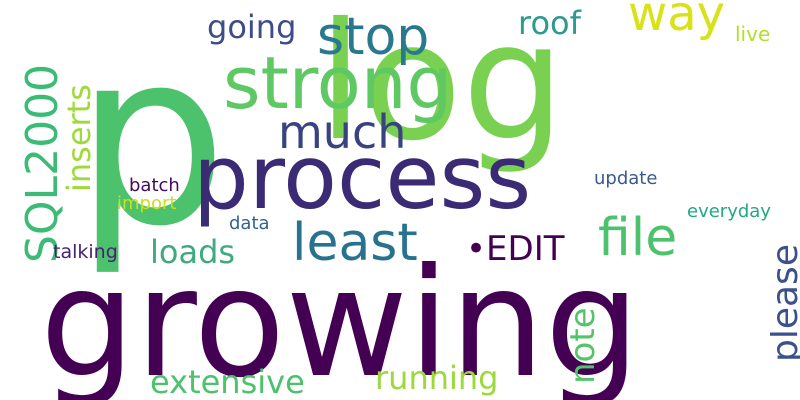 The width and height of the screenshot is (800, 400). I want to click on word-least: least, so click(355, 243).